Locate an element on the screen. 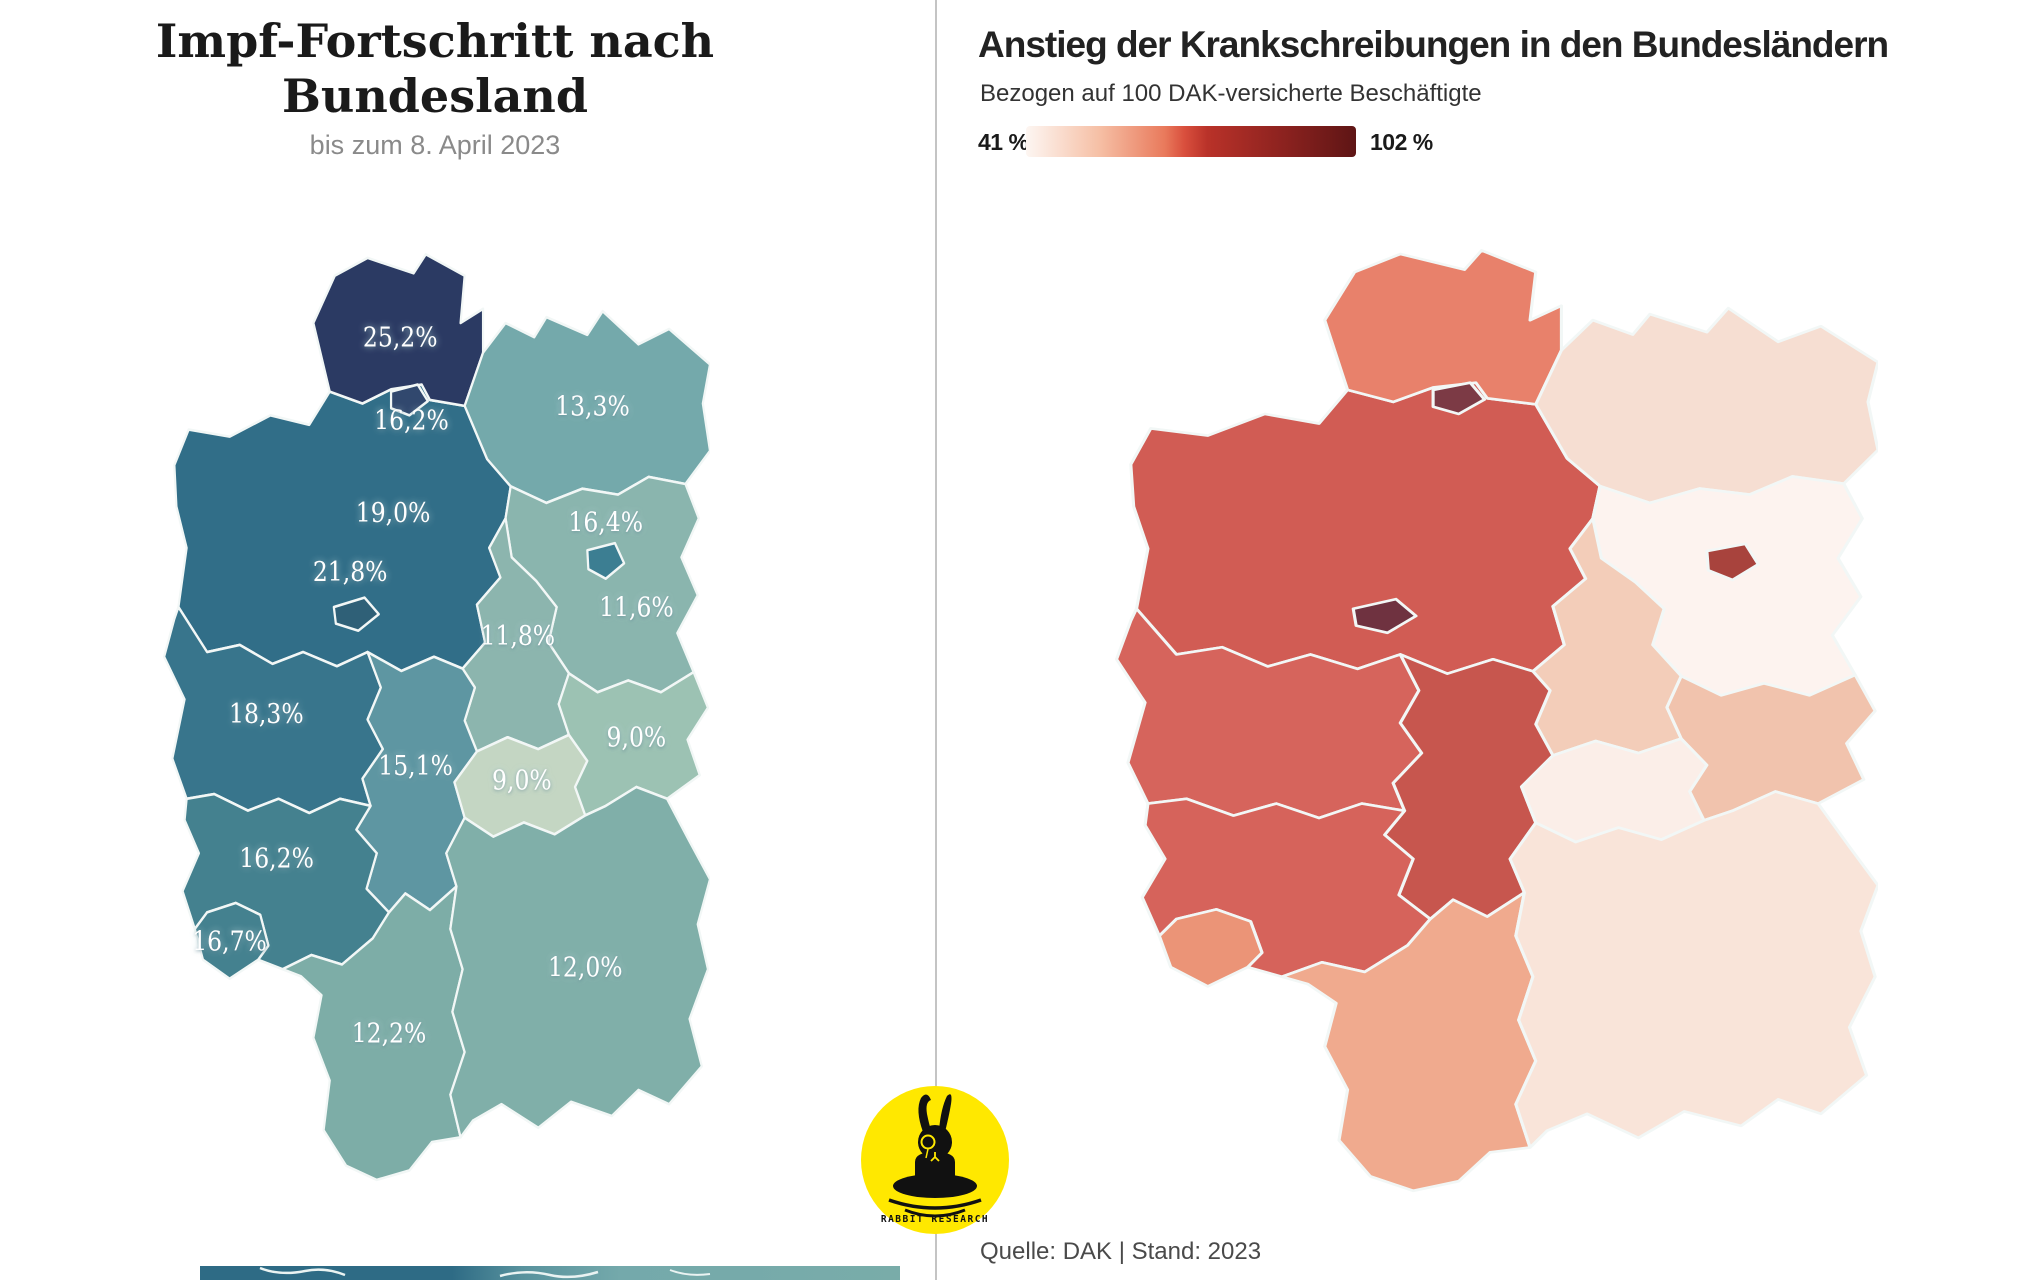 The image size is (2025, 1280). left-map-title: Impf-Fortschritt nach Bundesland is located at coordinates (435, 69).